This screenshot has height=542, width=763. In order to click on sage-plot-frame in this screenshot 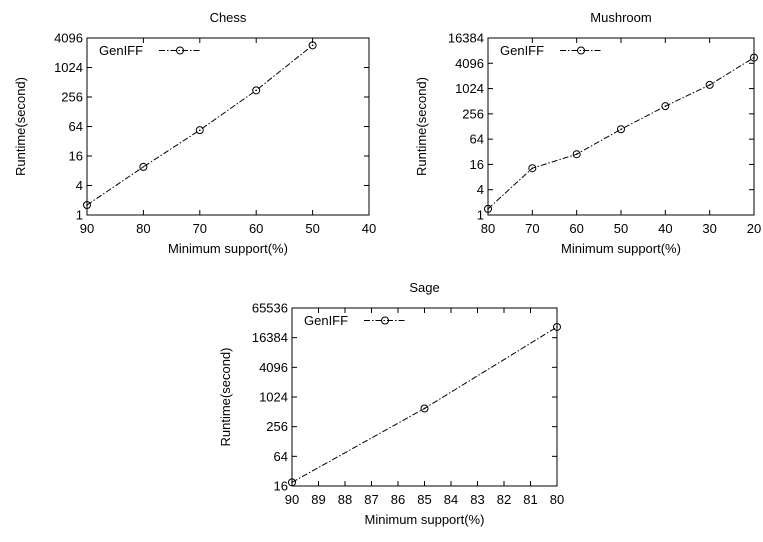, I will do `click(424, 397)`.